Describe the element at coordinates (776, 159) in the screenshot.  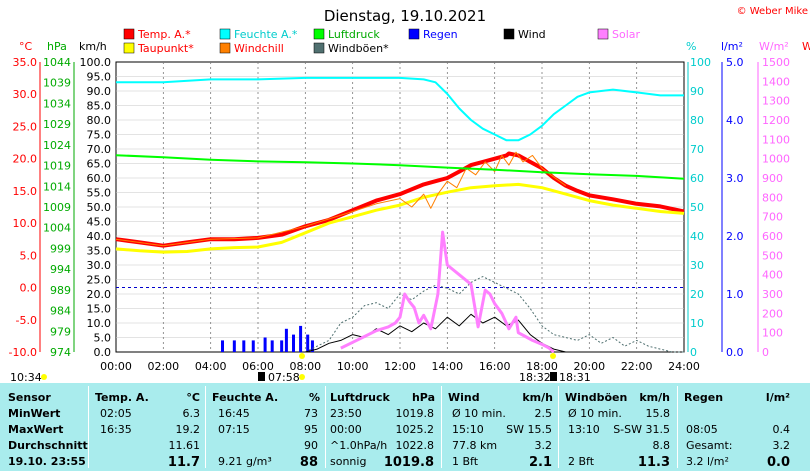
I see `solar-tick: 1000` at that location.